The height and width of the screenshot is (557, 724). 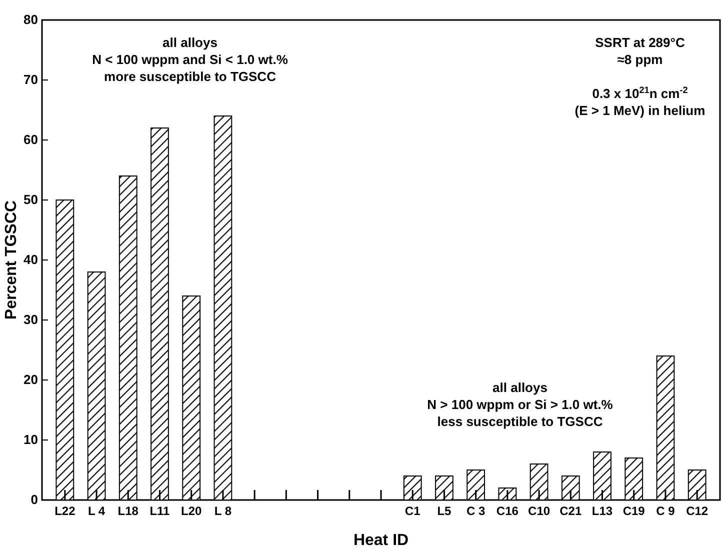 I want to click on x-tick-label: L18, so click(x=128, y=511).